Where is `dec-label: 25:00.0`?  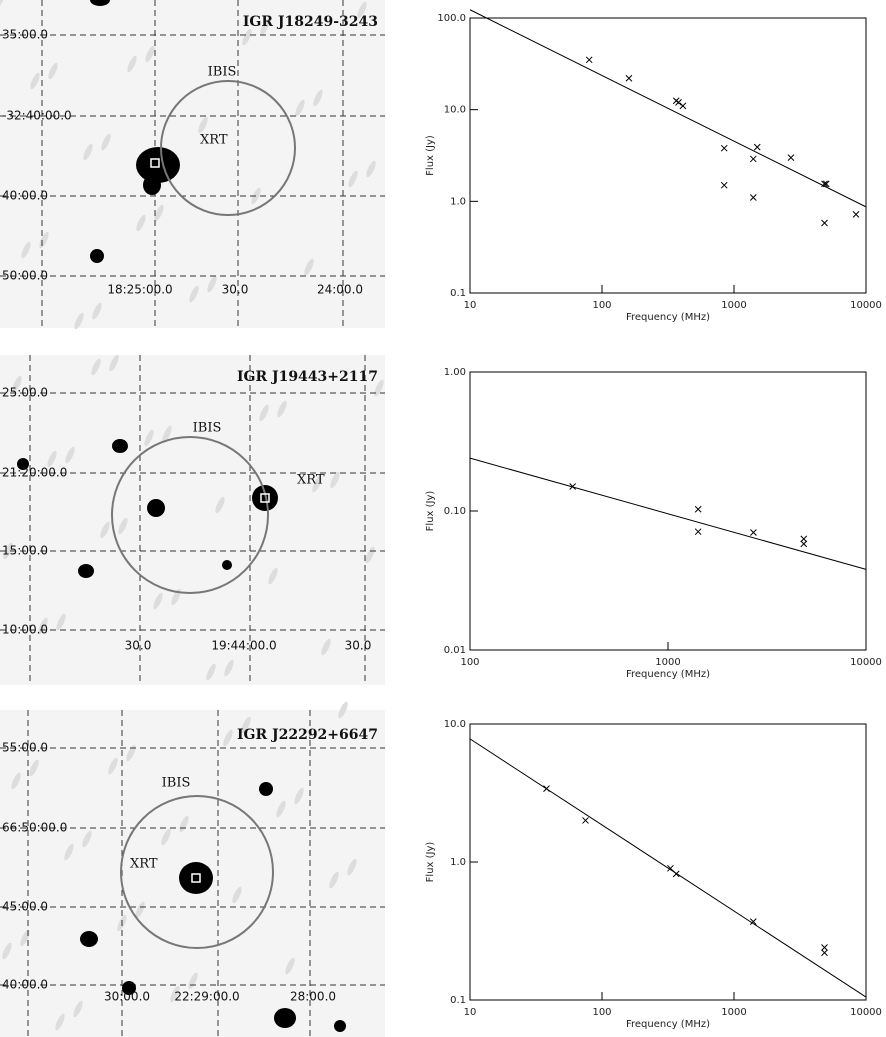
dec-label: 25:00.0 is located at coordinates (25, 393).